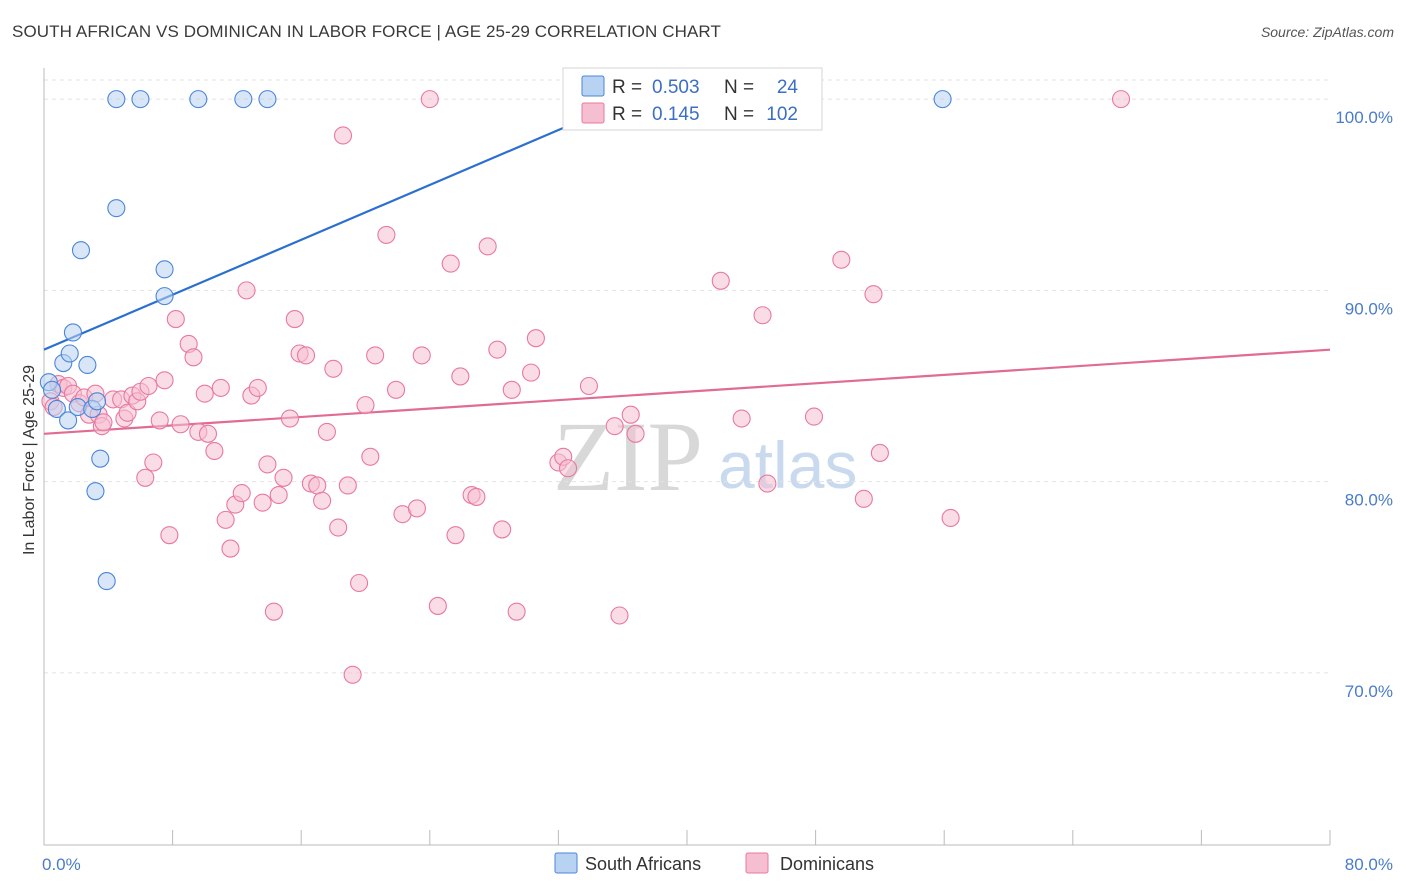 The width and height of the screenshot is (1406, 892). What do you see at coordinates (714, 863) in the screenshot?
I see `series-legend: South Africans Dominicans` at bounding box center [714, 863].